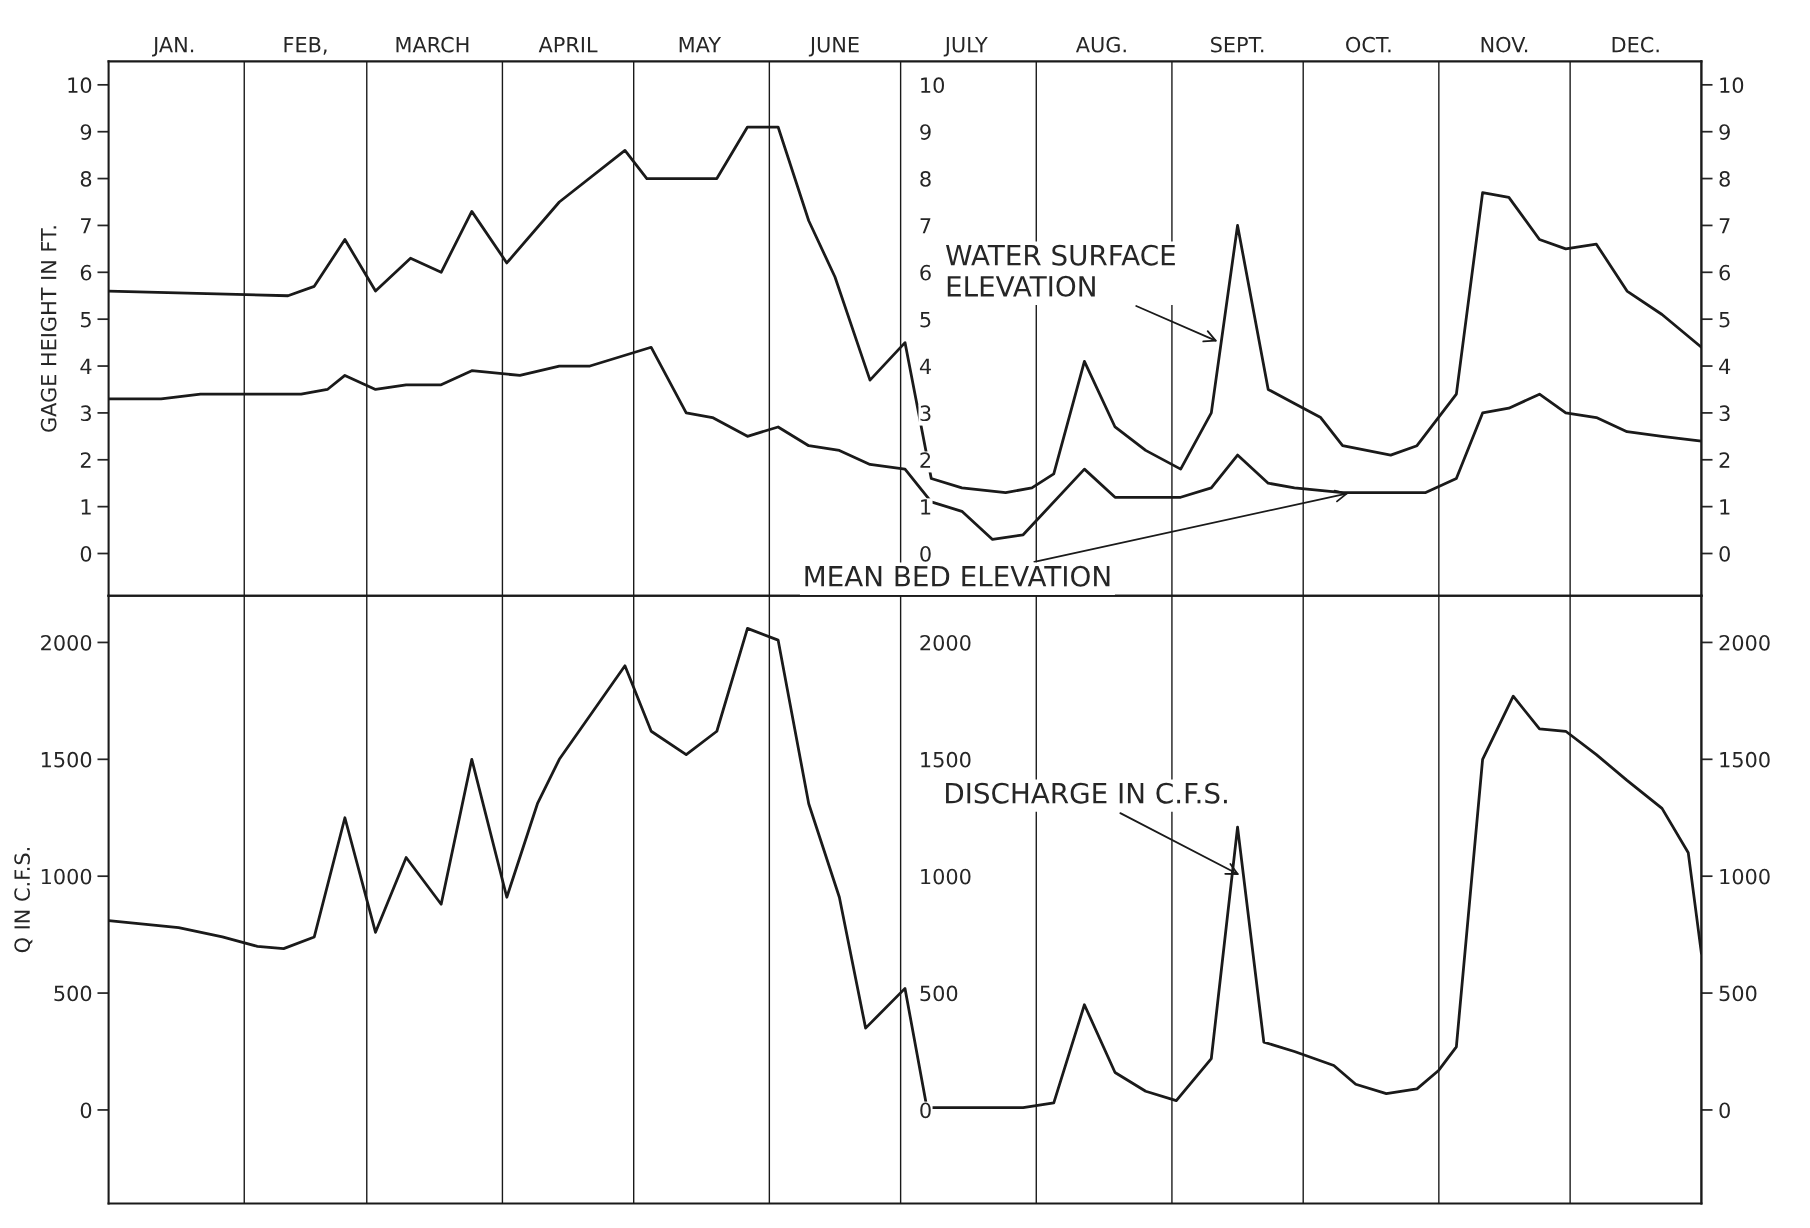 This screenshot has width=1810, height=1228. What do you see at coordinates (1745, 759) in the screenshot?
I see `y2-tick-label: 1500` at bounding box center [1745, 759].